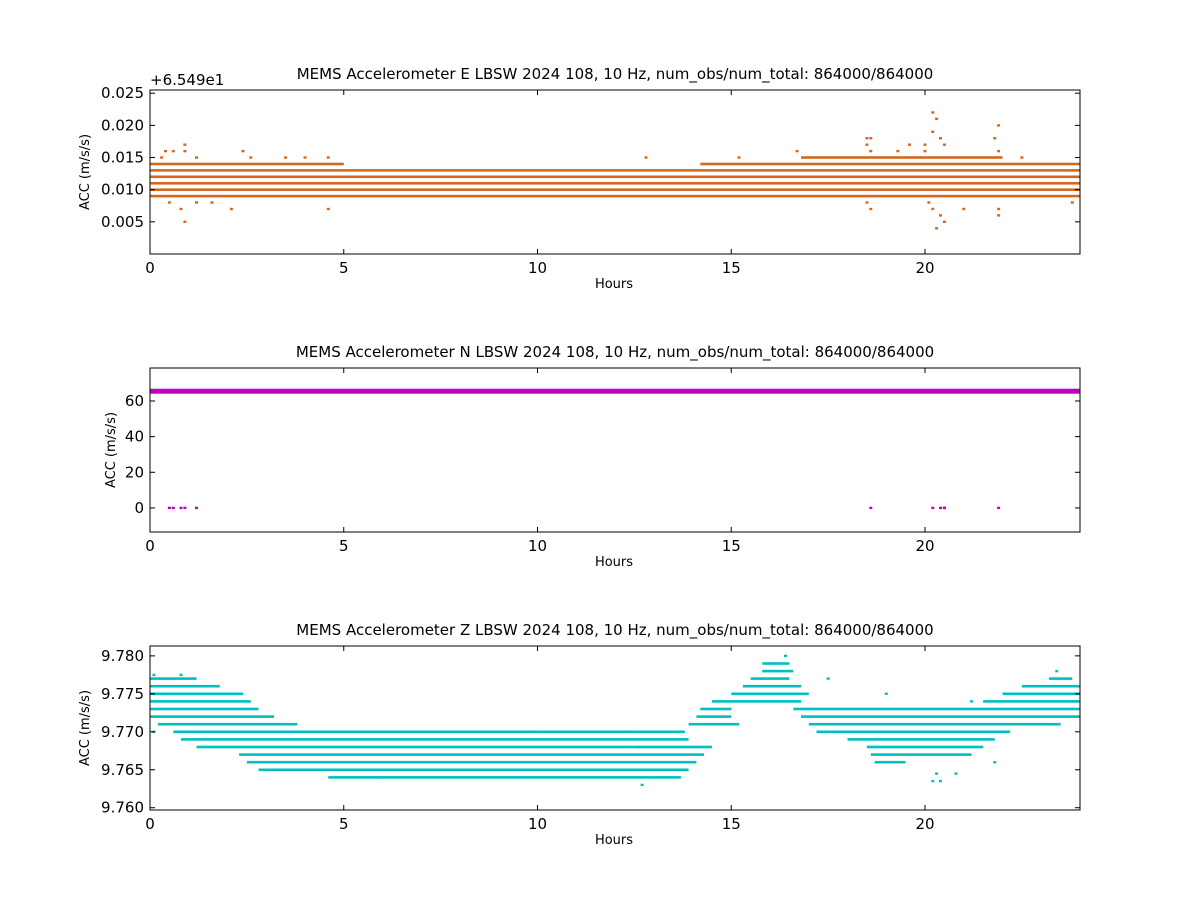  I want to click on panel-e-y-tick-label: 0.015, so click(122, 158).